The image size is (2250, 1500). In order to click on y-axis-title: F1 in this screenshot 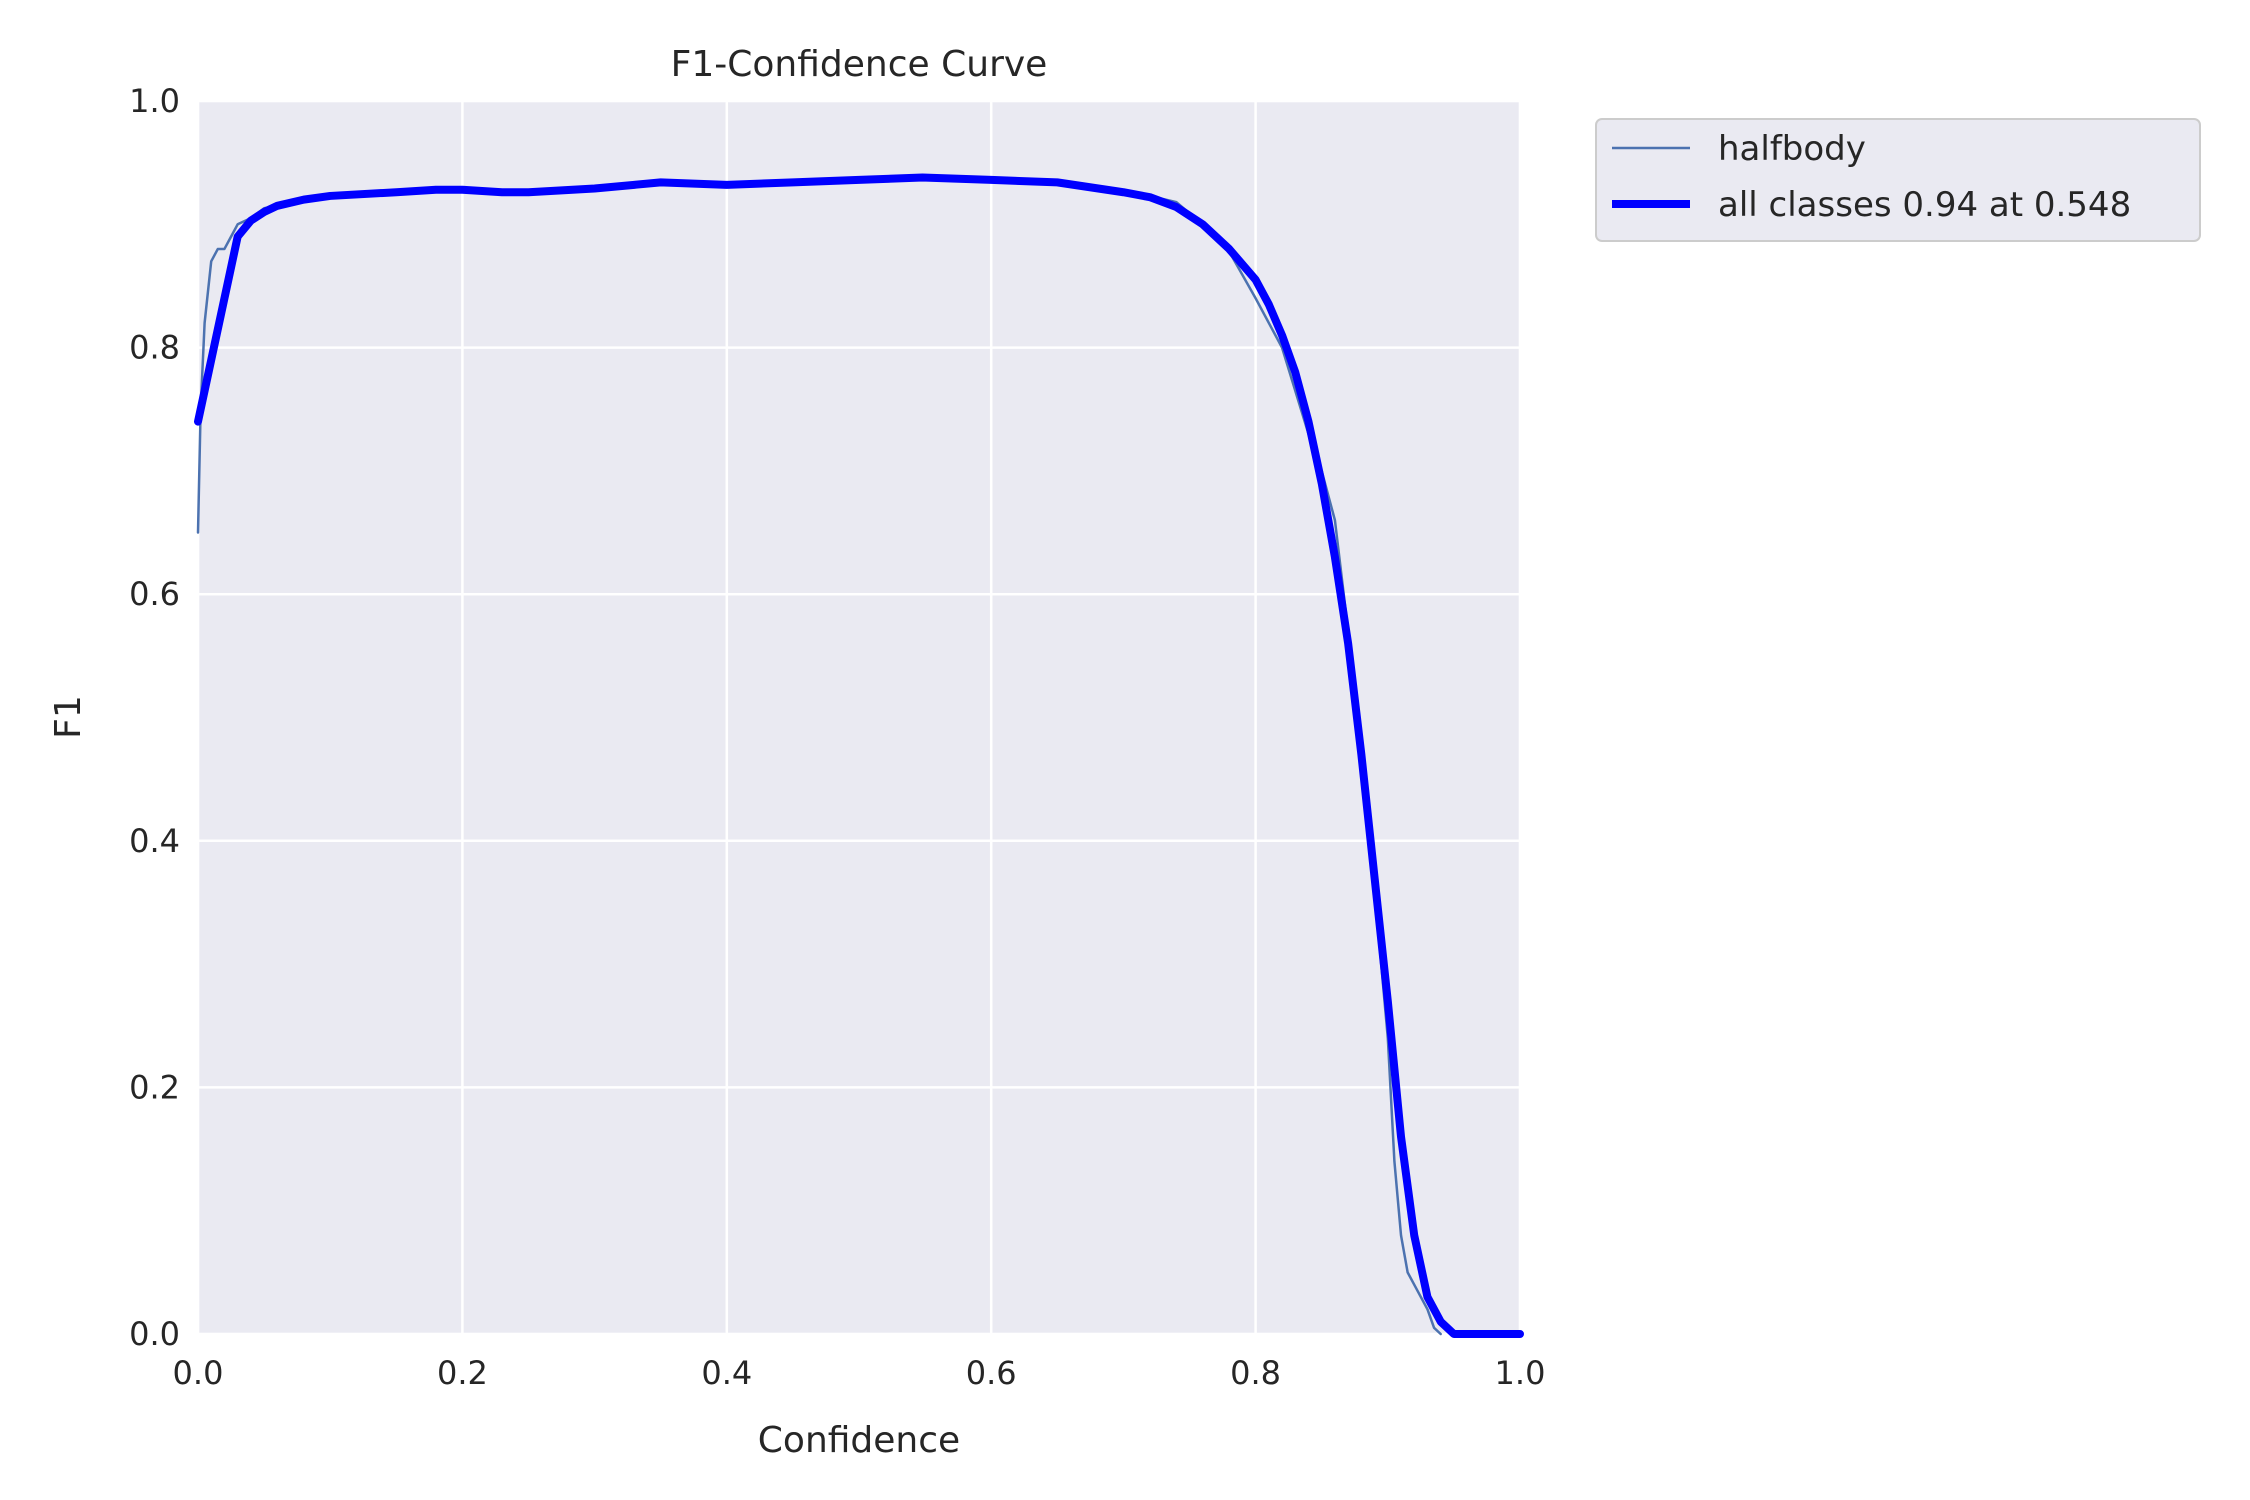, I will do `click(68, 717)`.